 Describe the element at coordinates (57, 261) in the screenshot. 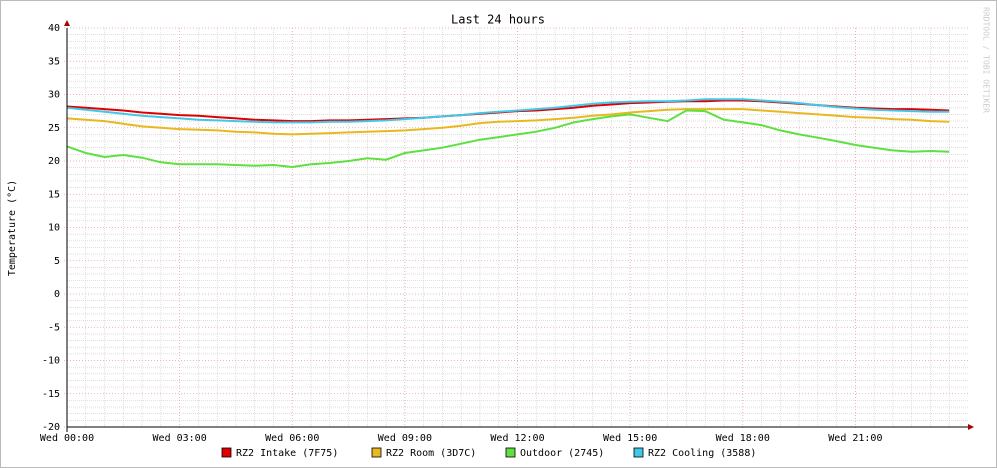

I see `y-tick-label: 5` at that location.